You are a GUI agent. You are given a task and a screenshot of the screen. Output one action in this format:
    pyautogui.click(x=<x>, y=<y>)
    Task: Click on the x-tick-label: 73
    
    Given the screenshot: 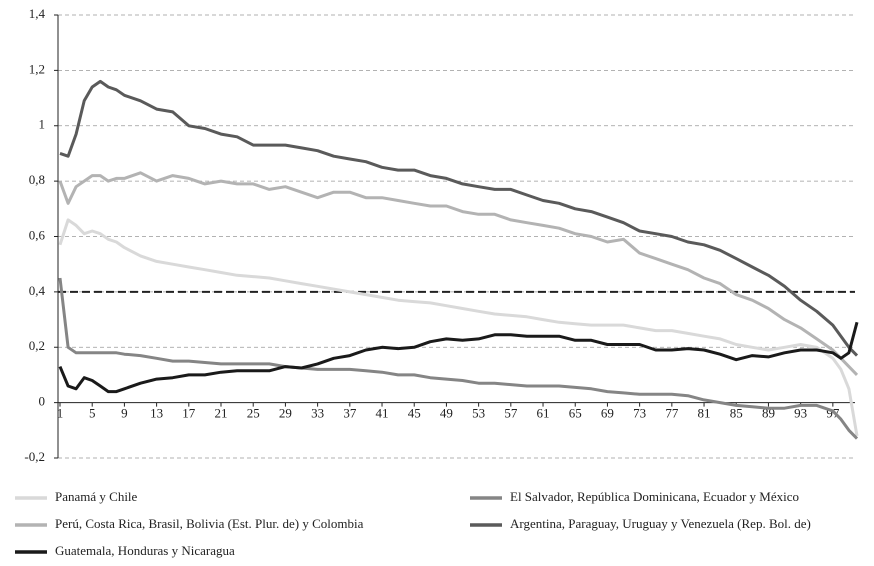 What is the action you would take?
    pyautogui.click(x=639, y=413)
    